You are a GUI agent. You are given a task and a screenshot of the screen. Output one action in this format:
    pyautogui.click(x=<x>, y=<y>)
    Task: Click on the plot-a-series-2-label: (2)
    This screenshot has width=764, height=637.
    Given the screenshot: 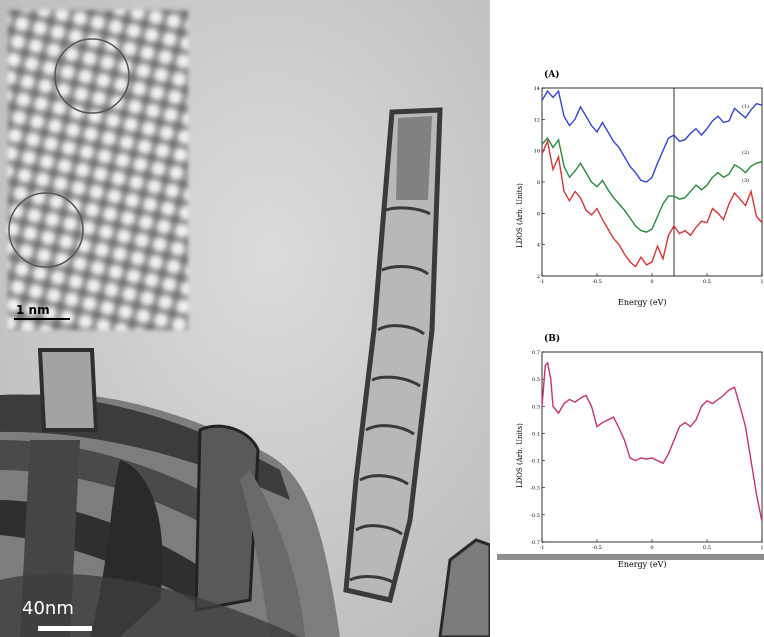 What is the action you would take?
    pyautogui.click(x=745, y=152)
    